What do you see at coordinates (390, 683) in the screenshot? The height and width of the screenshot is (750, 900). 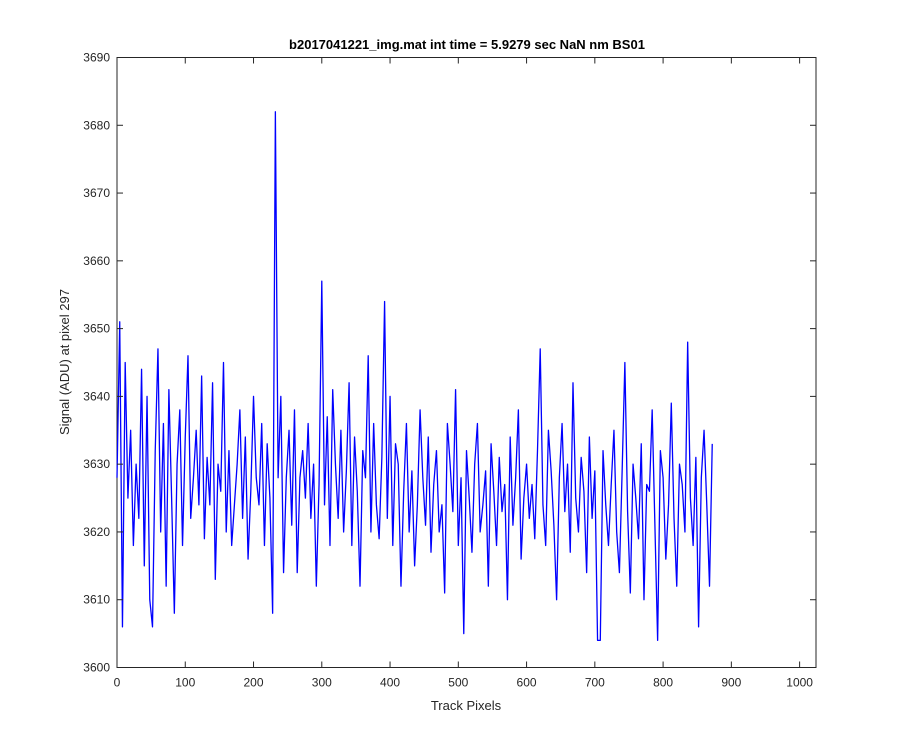 I see `x-tick-label: 400` at bounding box center [390, 683].